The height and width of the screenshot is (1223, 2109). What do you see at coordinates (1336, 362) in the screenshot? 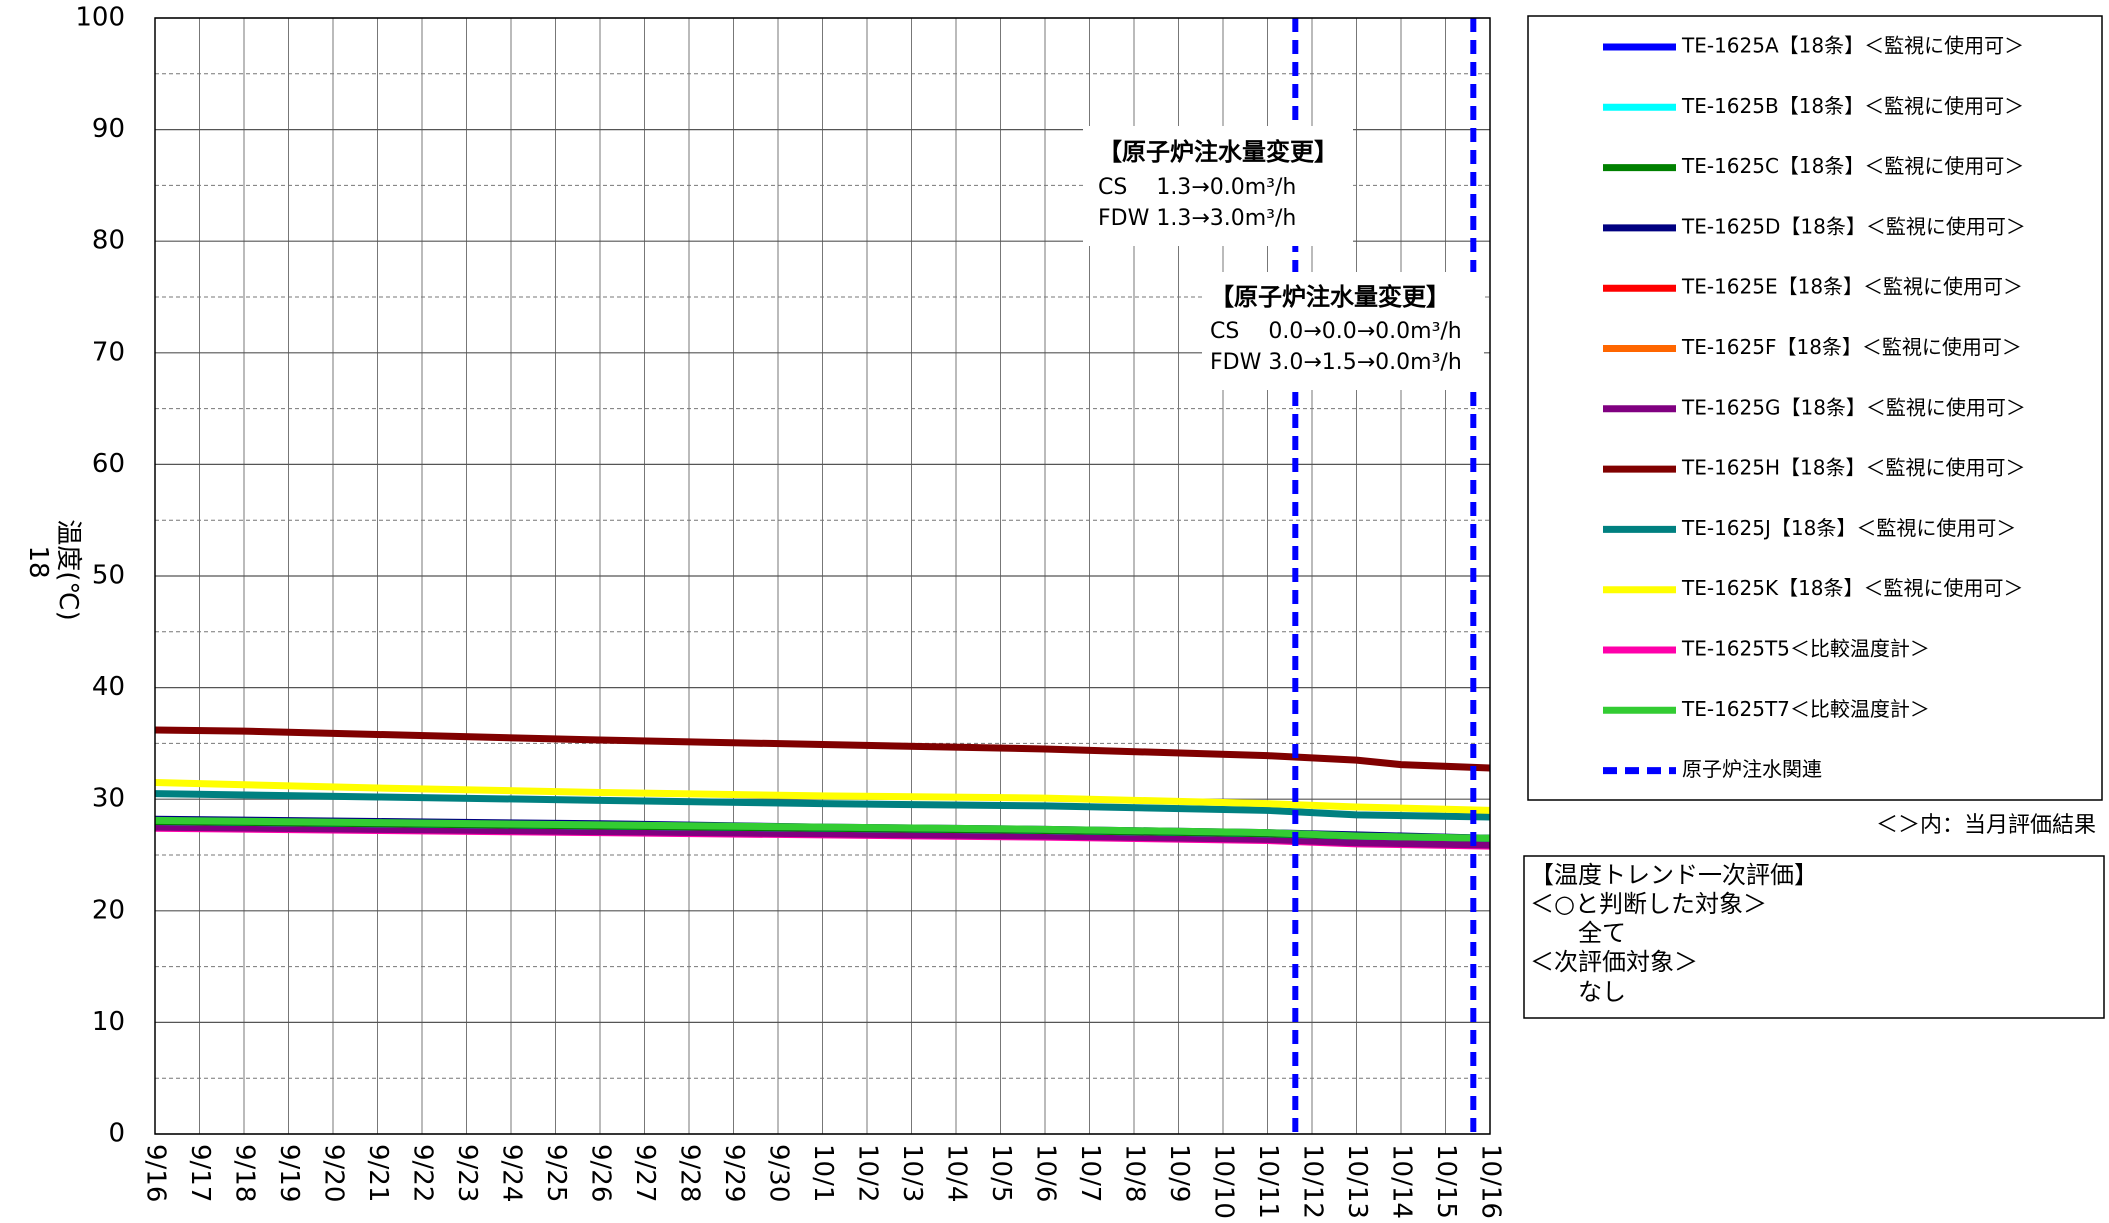
I see `annotation-2-line-2: FDW 3.0→1.5→0.0m³/h` at bounding box center [1336, 362].